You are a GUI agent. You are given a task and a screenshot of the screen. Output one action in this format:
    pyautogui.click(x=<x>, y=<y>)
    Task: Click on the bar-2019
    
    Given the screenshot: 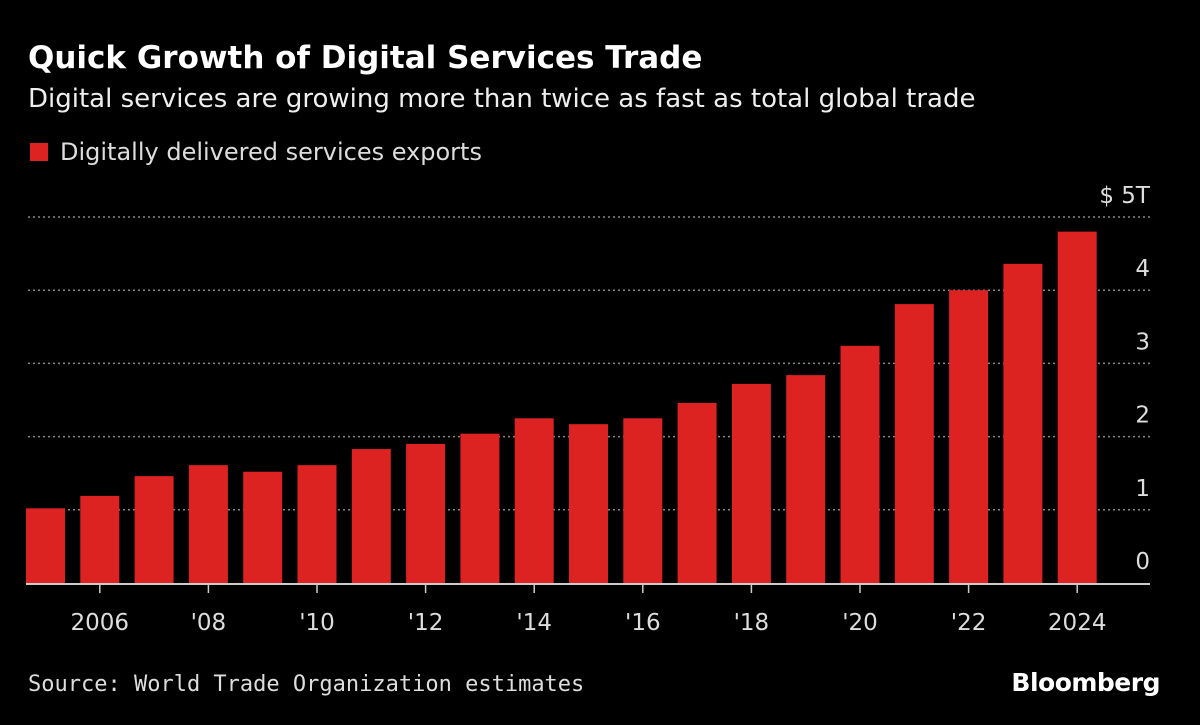 What is the action you would take?
    pyautogui.click(x=806, y=479)
    